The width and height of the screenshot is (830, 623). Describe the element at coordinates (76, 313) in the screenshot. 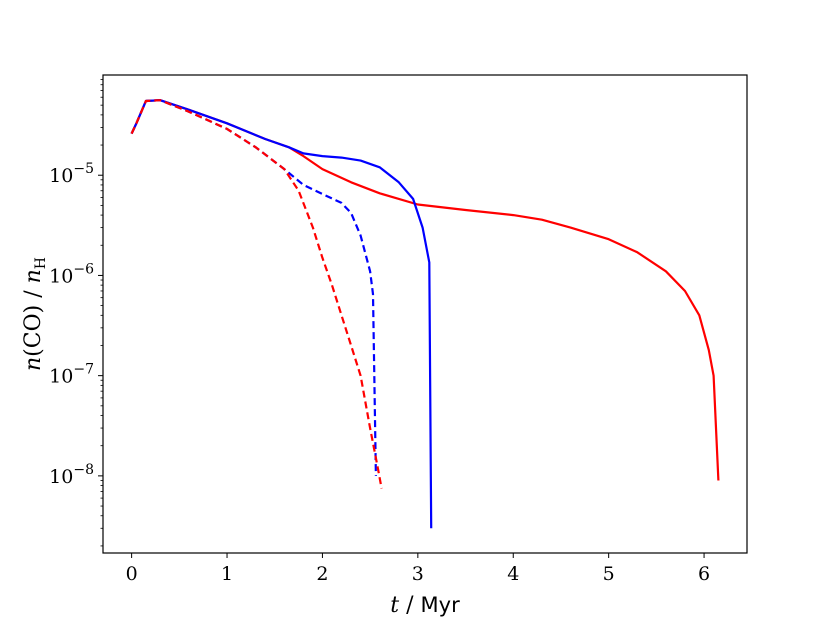

I see `y-axis: 10⁻⁸ 10⁻⁷ 10⁻⁶ 10⁻⁵` at that location.